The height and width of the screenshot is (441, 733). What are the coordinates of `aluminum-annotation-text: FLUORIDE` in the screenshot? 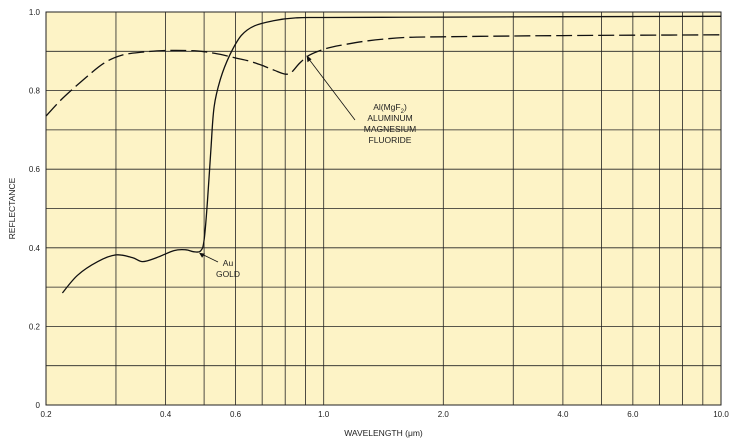 It's located at (390, 140).